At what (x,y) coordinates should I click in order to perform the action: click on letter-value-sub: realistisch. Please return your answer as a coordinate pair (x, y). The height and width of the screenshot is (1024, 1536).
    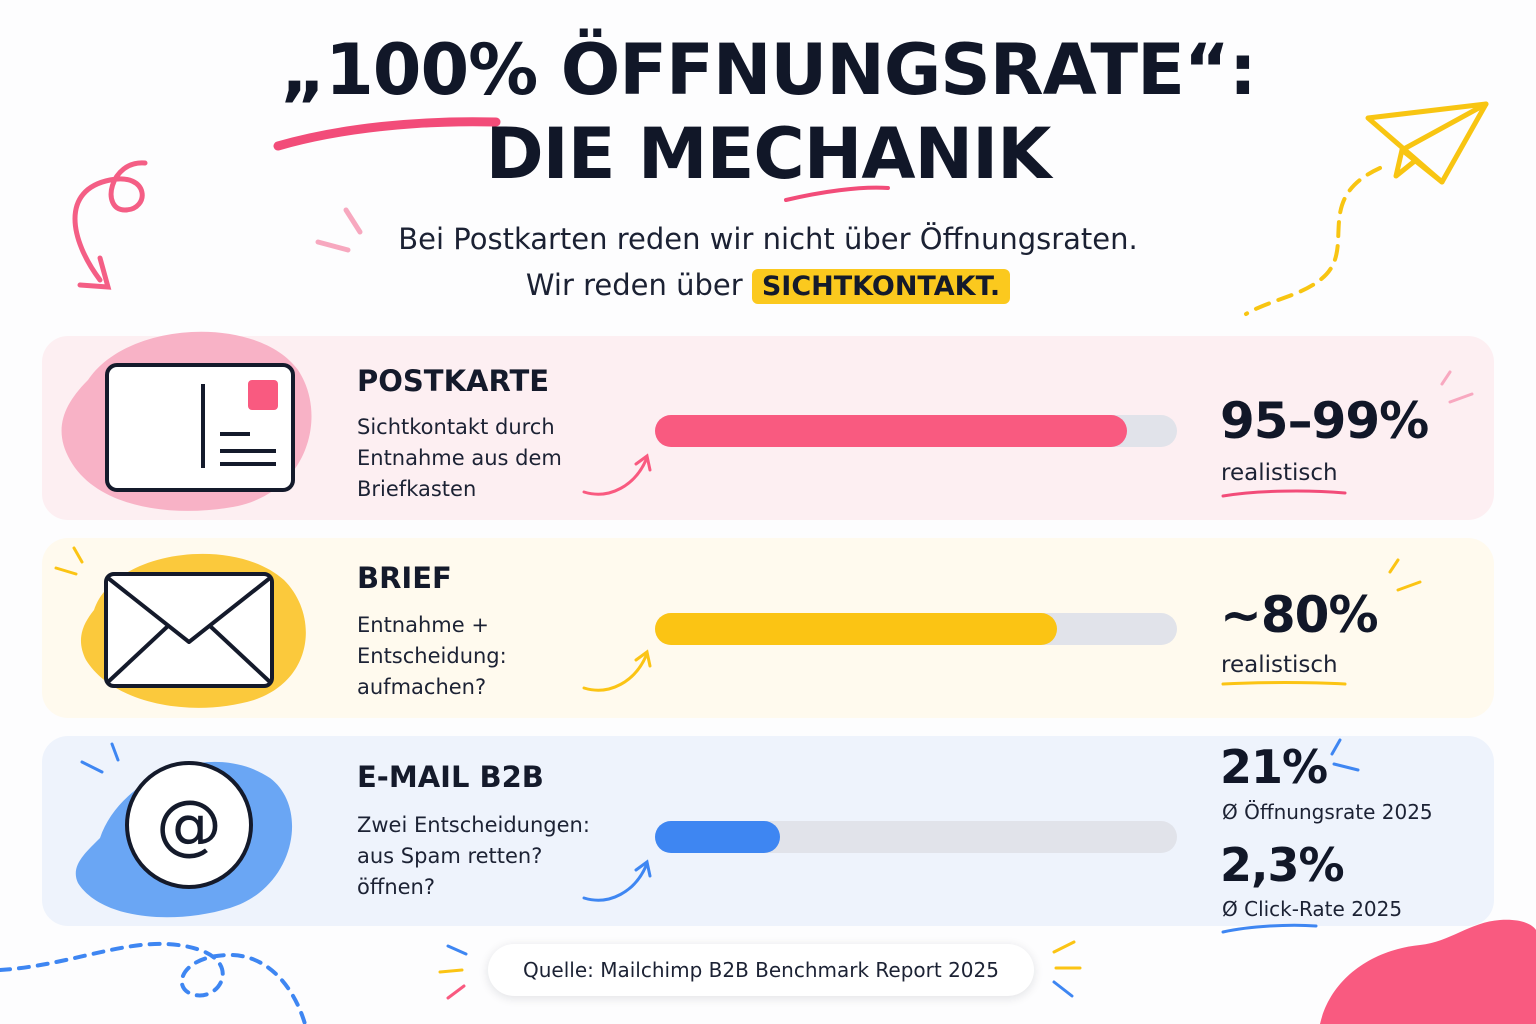
    Looking at the image, I should click on (1279, 665).